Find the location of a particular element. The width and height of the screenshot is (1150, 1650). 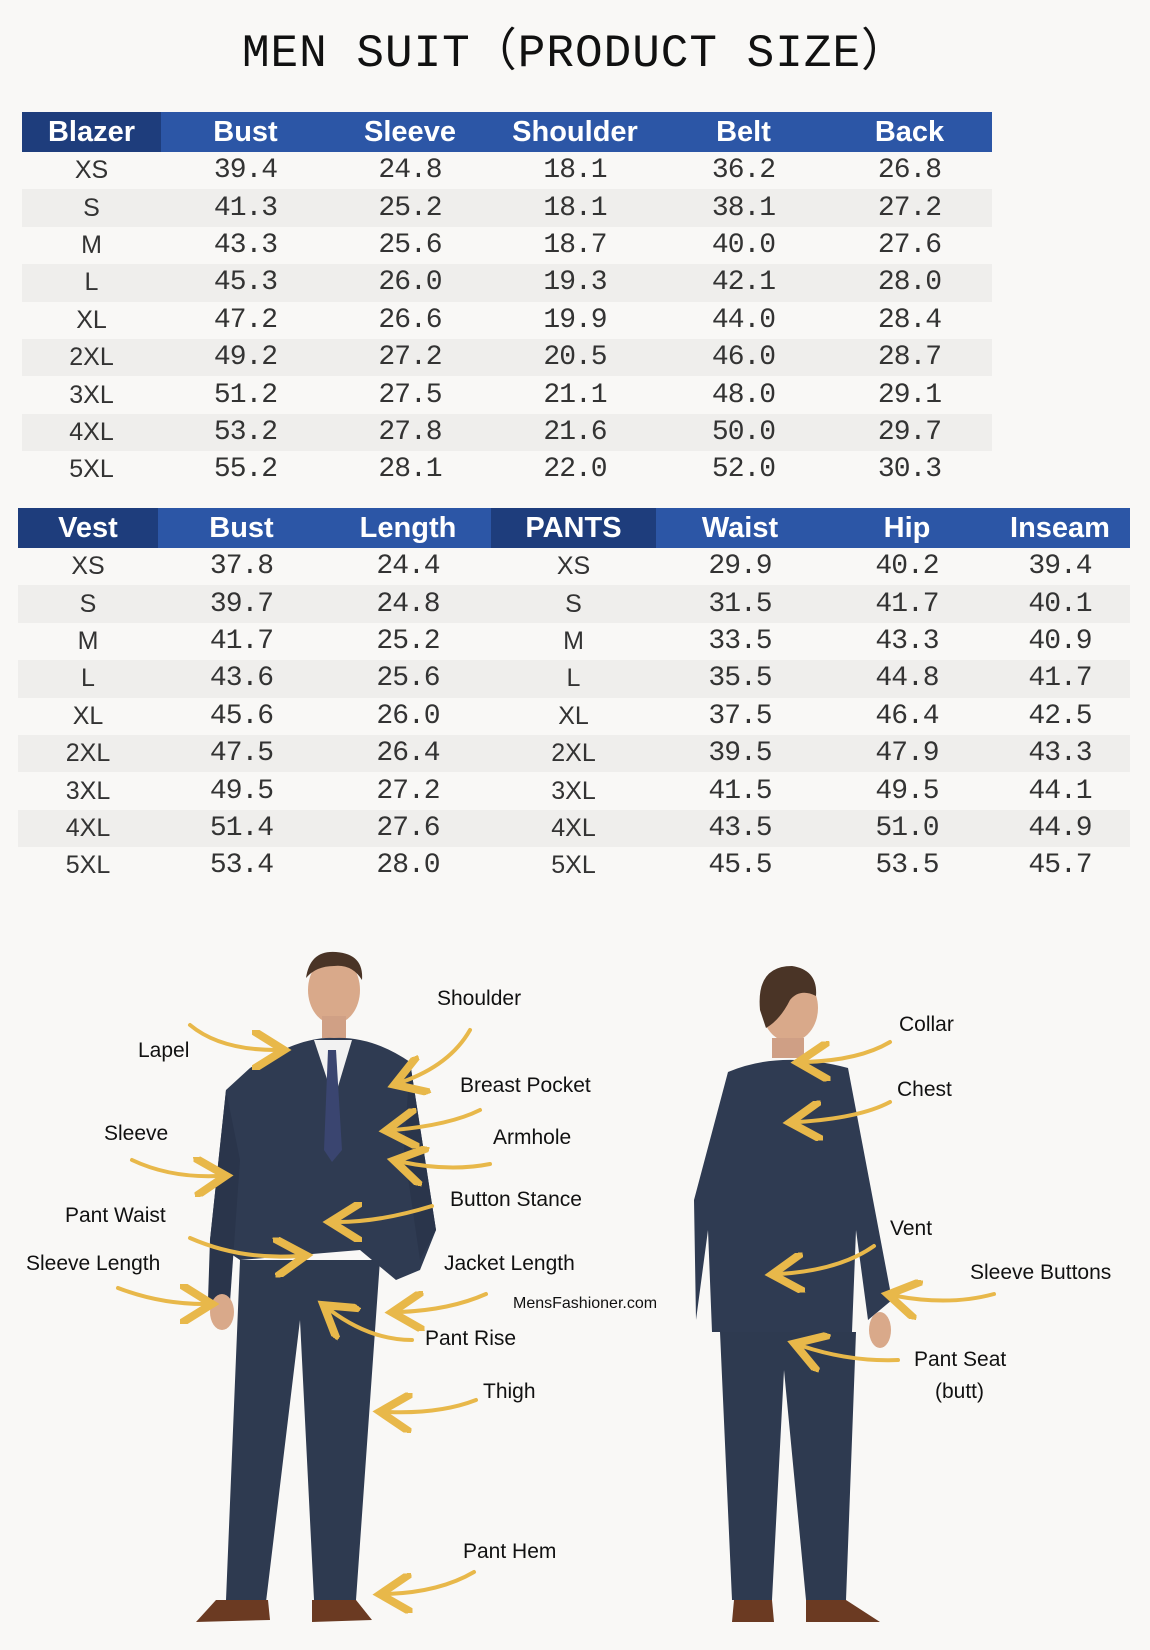

table-row: 3XL 49.5 27.2 3XL 41.5 49.5 44.1 is located at coordinates (574, 790).